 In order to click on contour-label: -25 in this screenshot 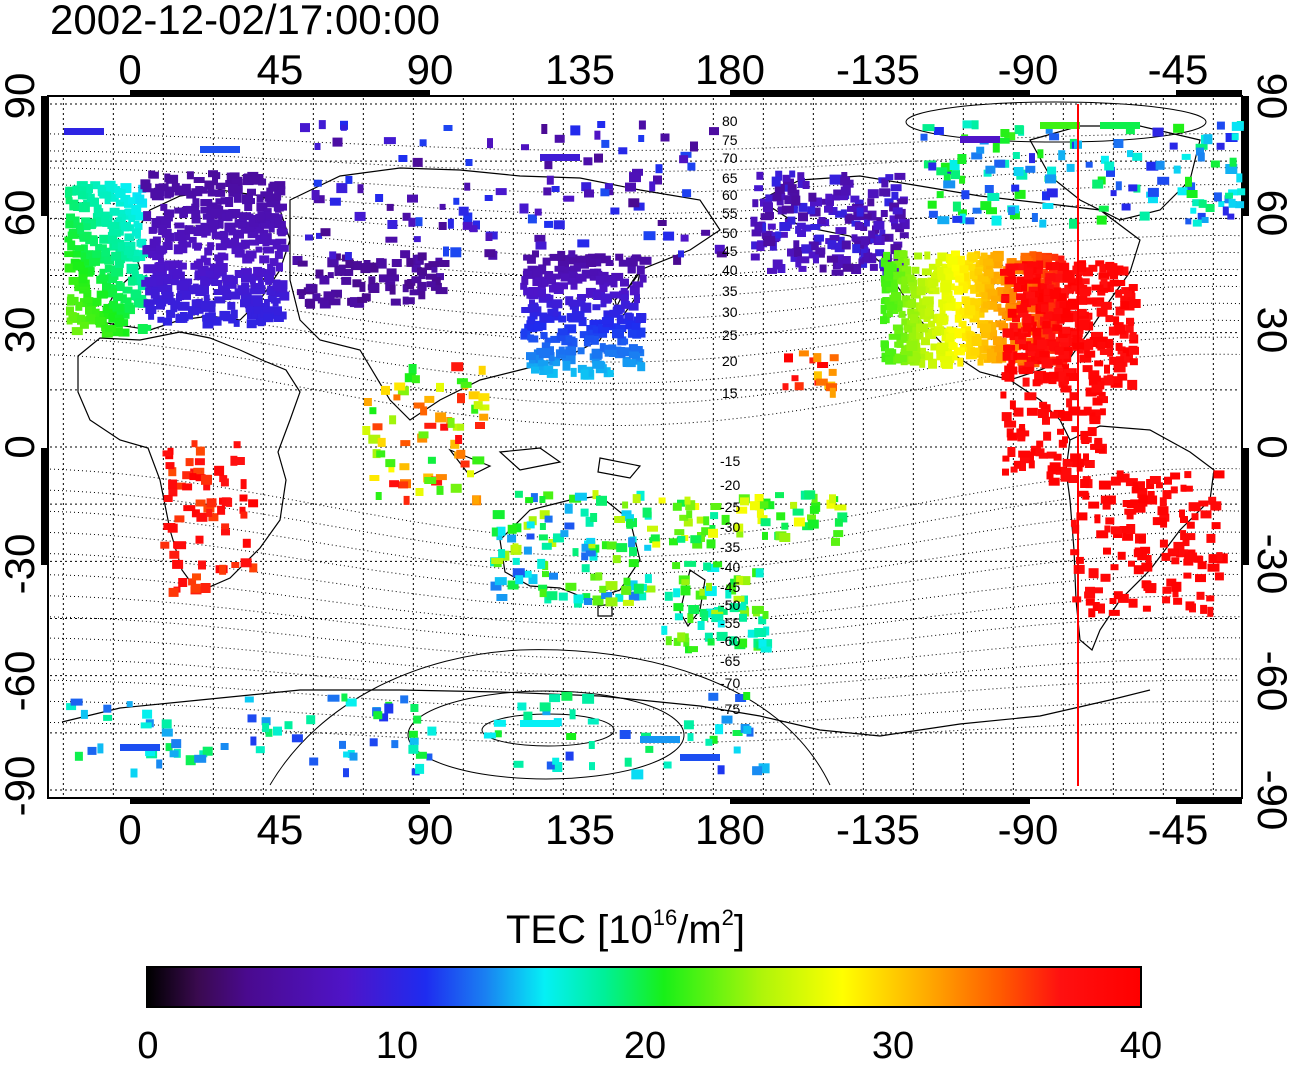, I will do `click(730, 507)`.